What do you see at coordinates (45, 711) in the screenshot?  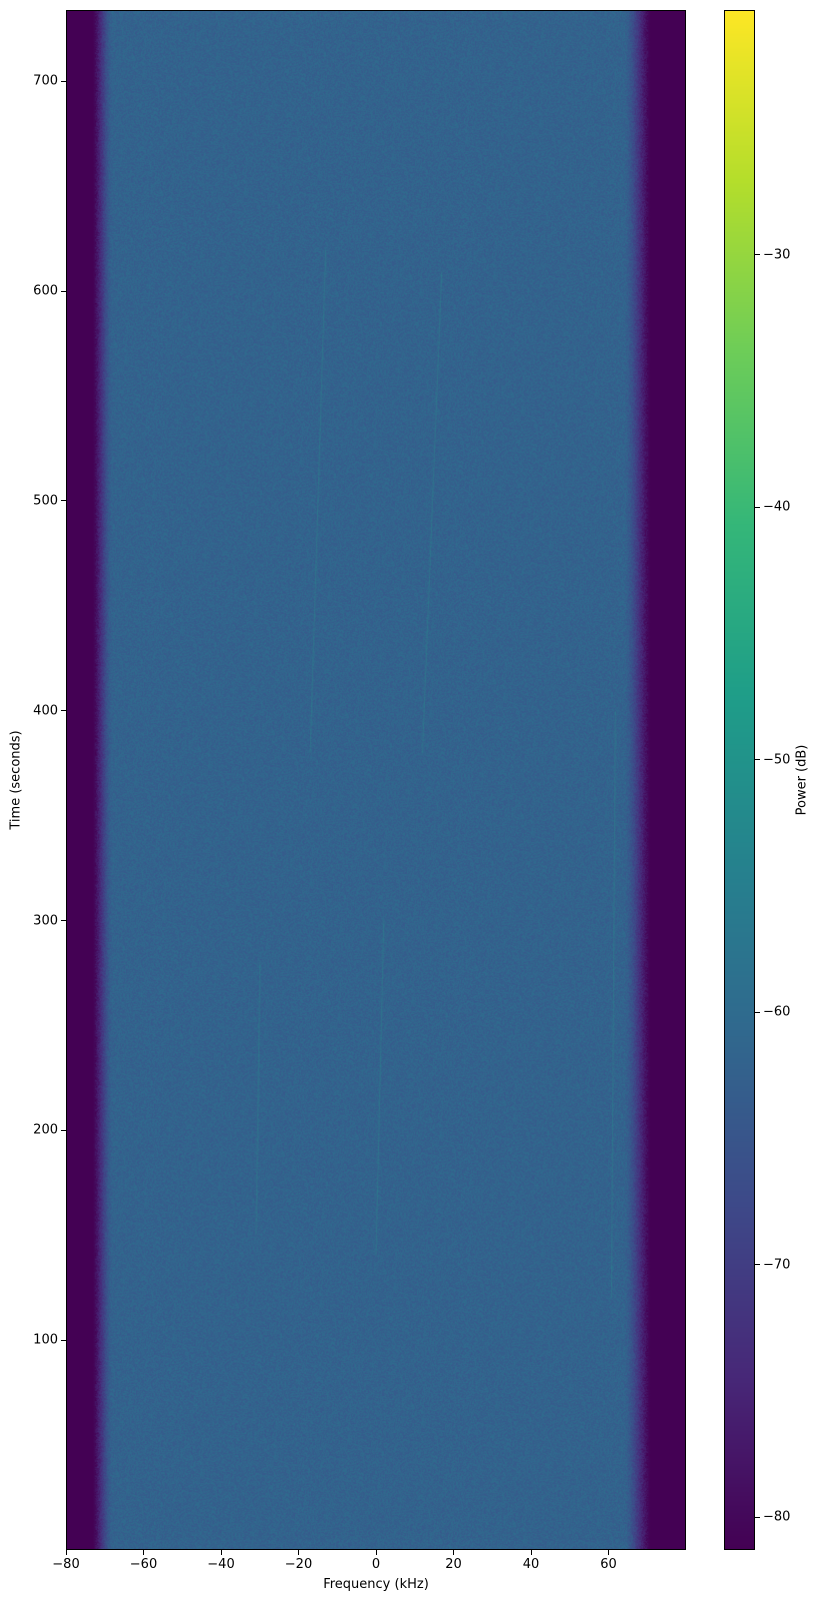 I see `y-tick-label: 400` at bounding box center [45, 711].